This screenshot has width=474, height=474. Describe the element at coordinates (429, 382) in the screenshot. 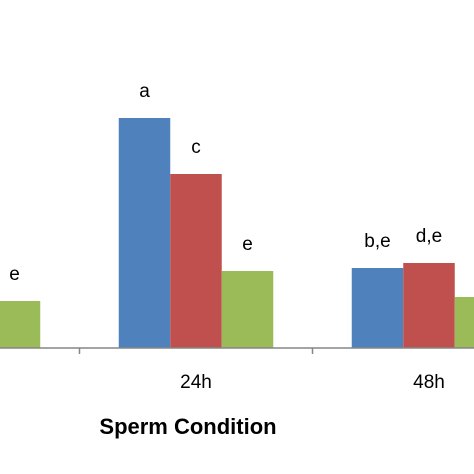

I see `x-tick-label: 48h` at that location.